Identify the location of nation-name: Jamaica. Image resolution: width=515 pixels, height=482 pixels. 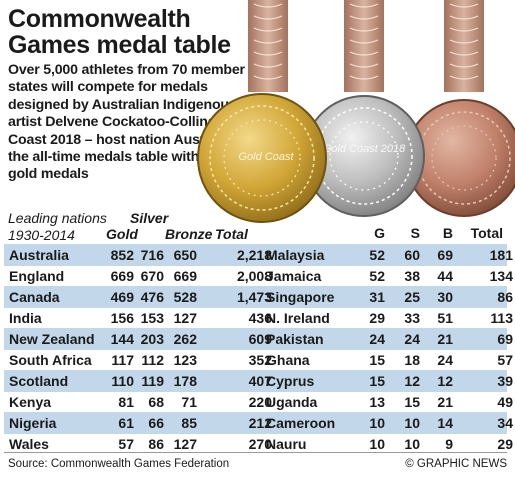
(294, 276).